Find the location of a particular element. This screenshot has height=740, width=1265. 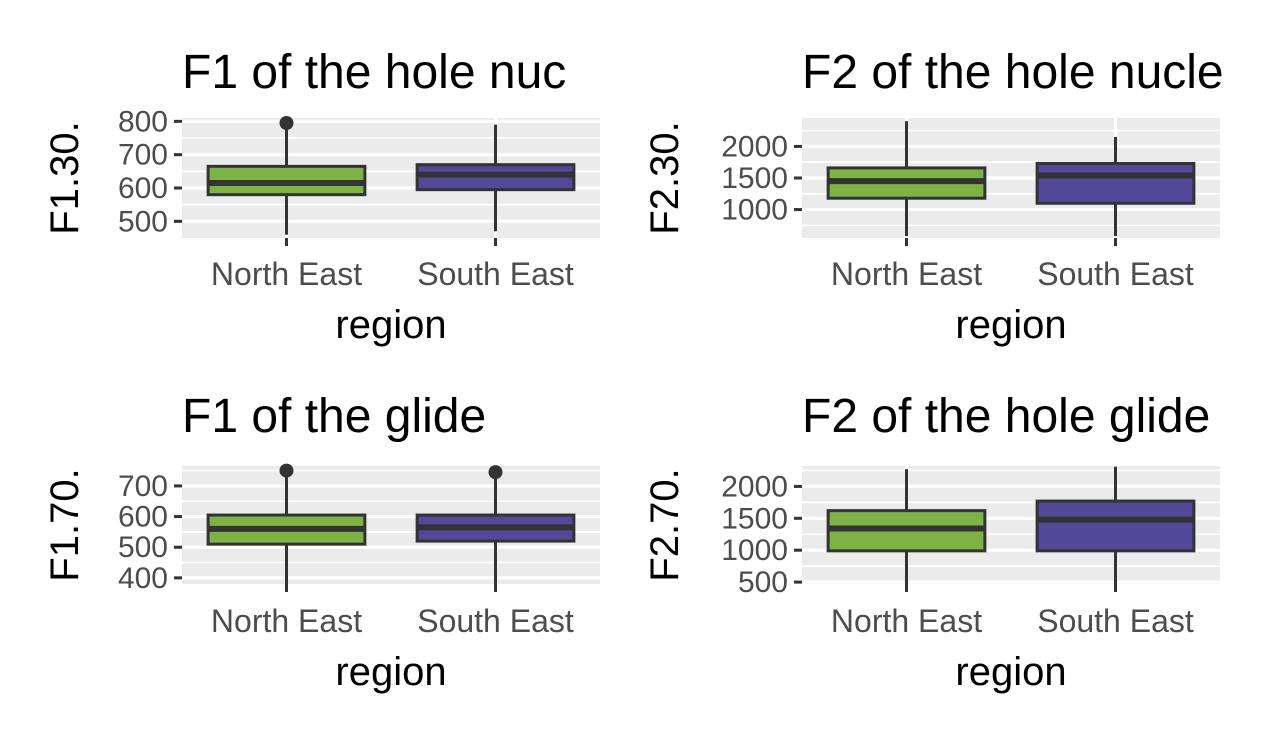

chart-title: F2 of the hole nucle is located at coordinates (1013, 72).